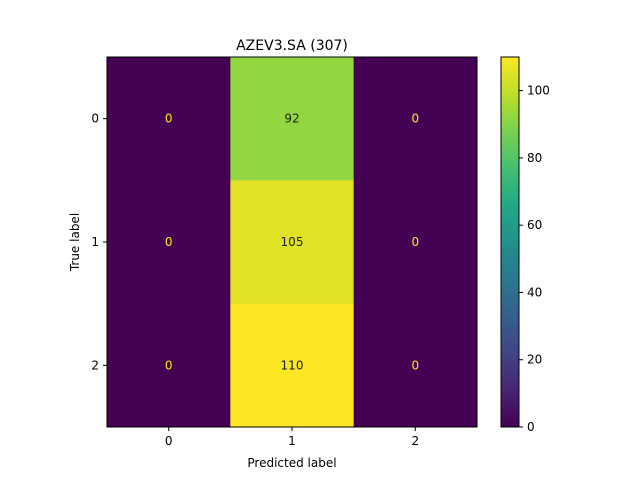 This screenshot has width=640, height=480. I want to click on x-axis-ticks: 0 1 2, so click(292, 437).